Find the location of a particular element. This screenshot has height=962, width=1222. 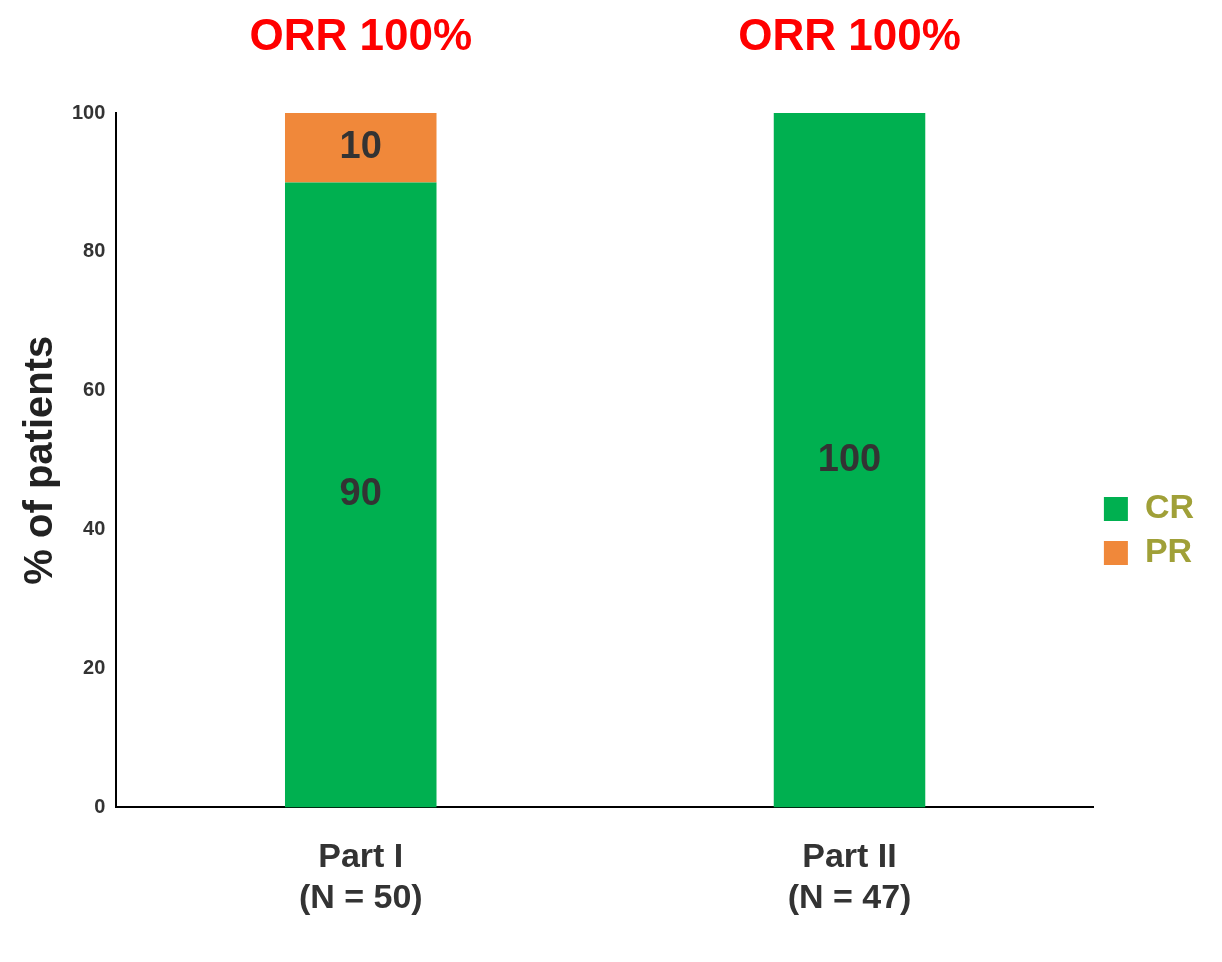

data-label: 90 is located at coordinates (360, 492).